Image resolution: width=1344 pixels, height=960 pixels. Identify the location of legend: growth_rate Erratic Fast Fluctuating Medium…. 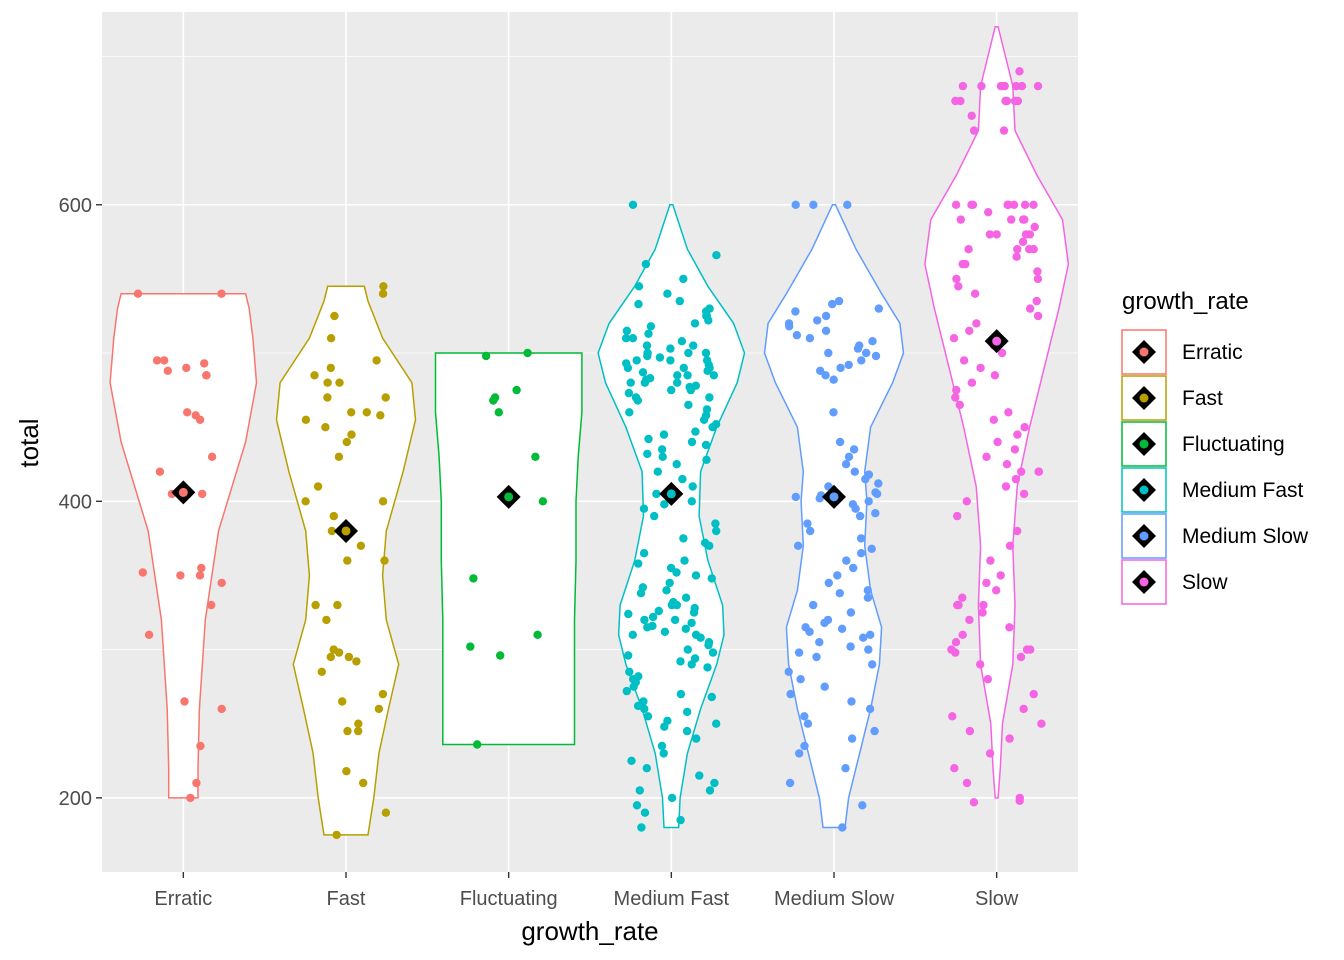
(1215, 446).